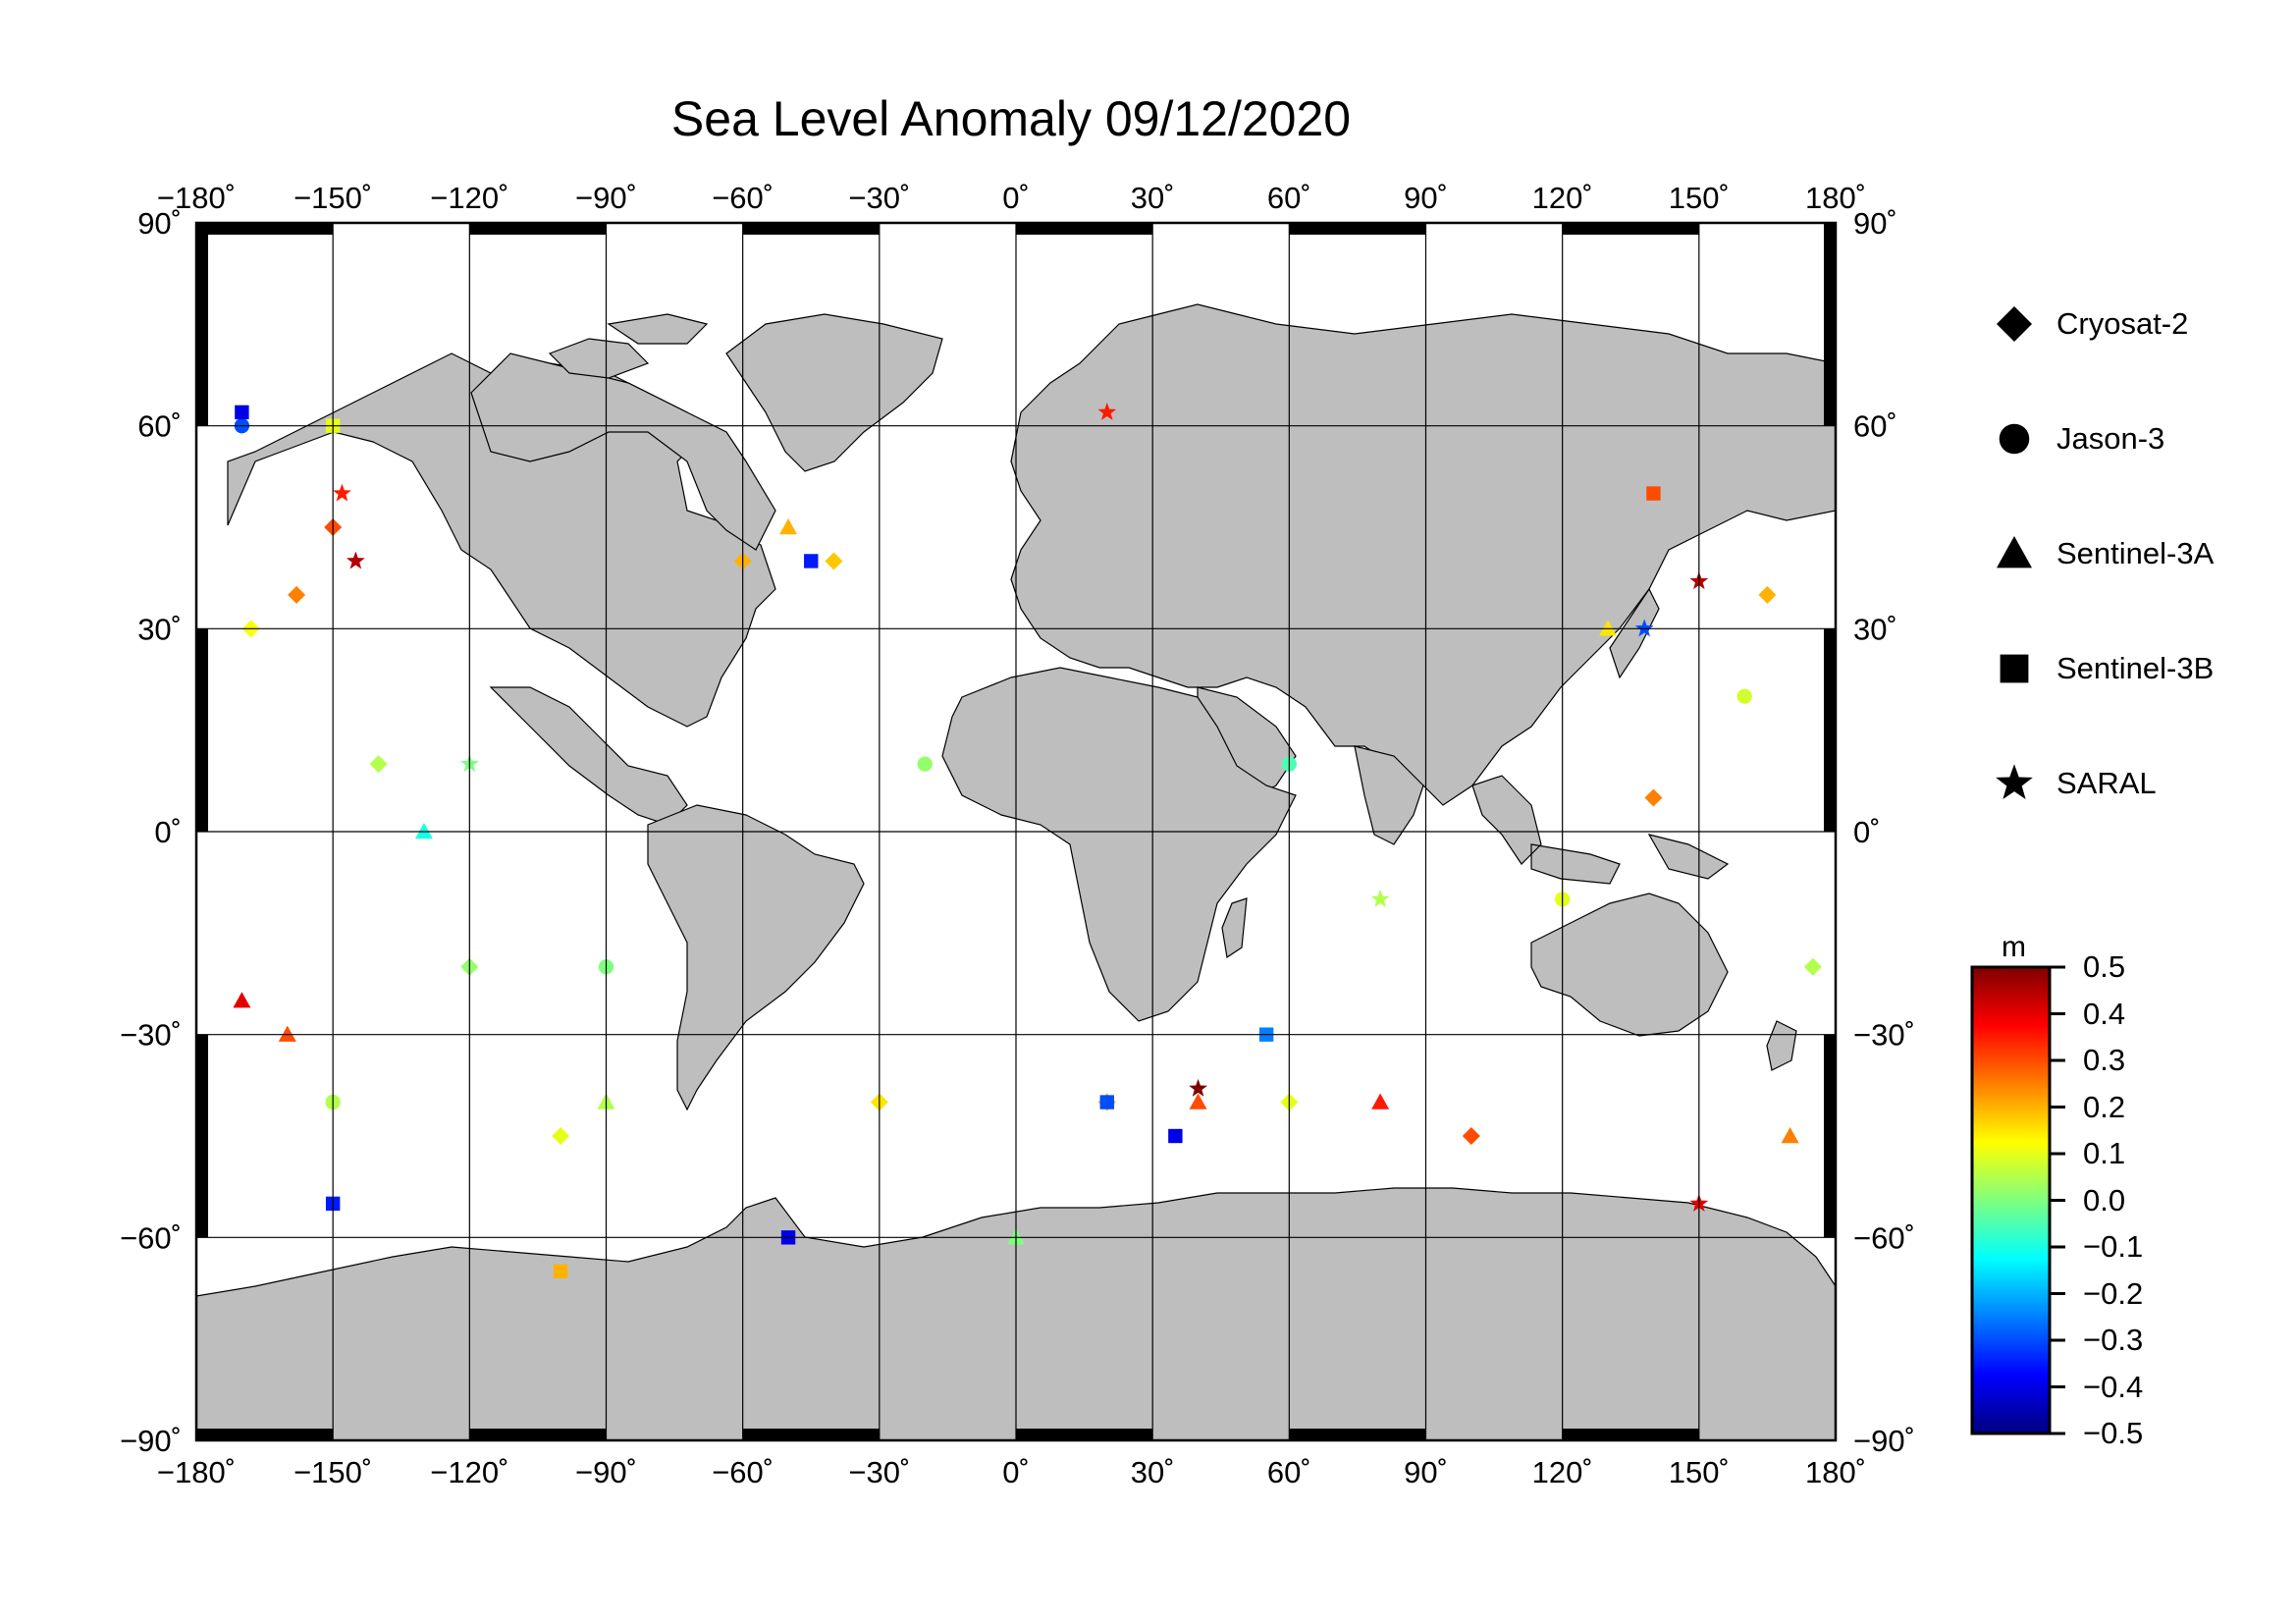  Describe the element at coordinates (1011, 118) in the screenshot. I see `map-title: Sea Level Anomaly 09/12/2020` at that location.